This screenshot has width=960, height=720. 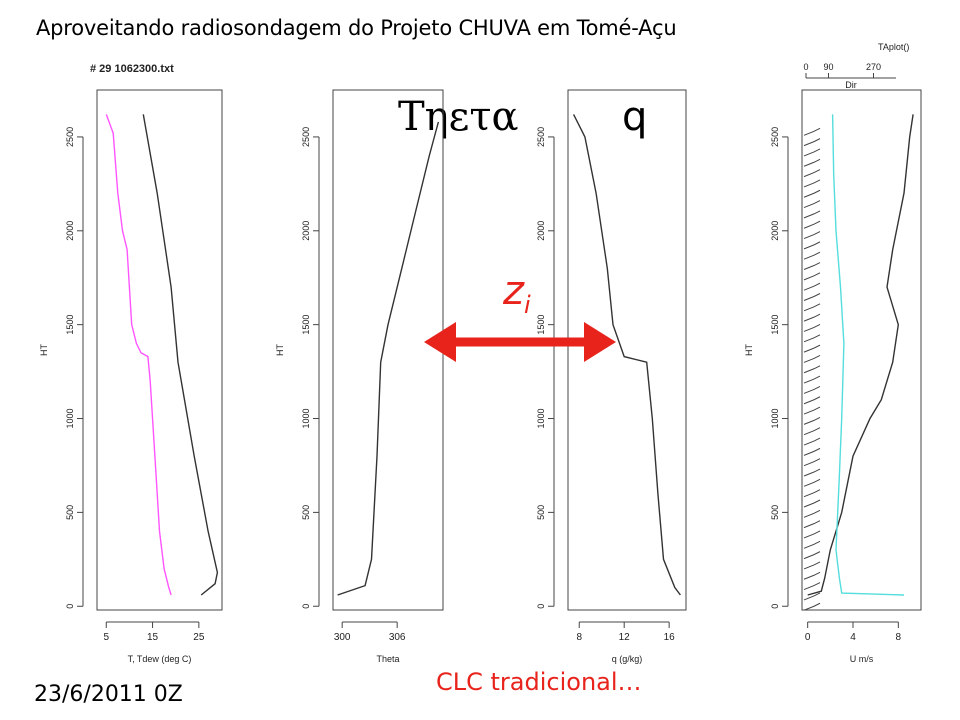 I want to click on zi-subscript: i, so click(x=527, y=305).